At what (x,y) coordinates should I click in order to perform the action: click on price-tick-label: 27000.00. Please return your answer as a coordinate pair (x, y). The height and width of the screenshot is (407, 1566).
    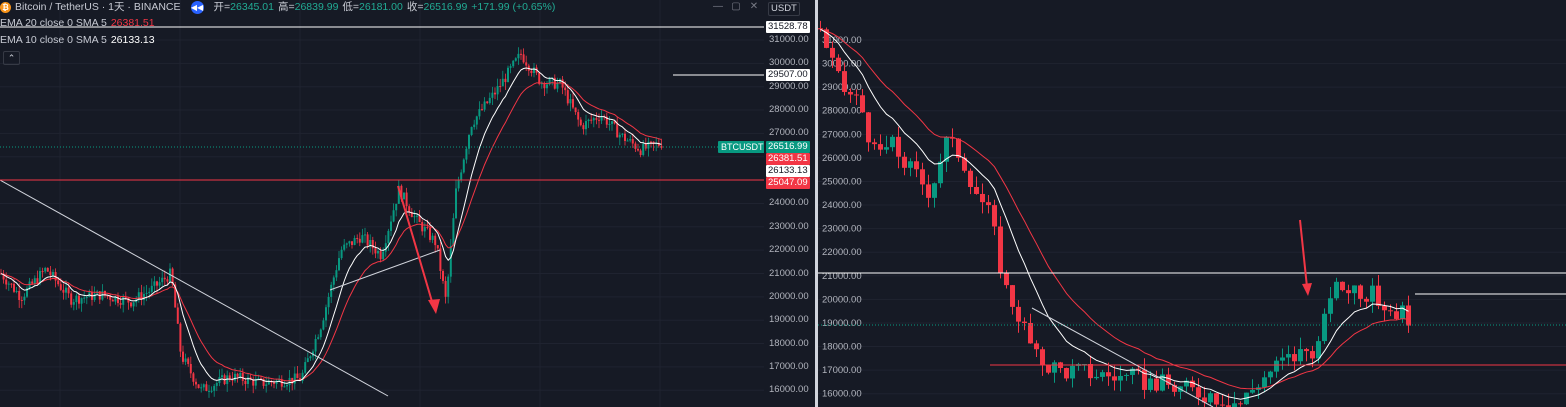
    Looking at the image, I should click on (789, 133).